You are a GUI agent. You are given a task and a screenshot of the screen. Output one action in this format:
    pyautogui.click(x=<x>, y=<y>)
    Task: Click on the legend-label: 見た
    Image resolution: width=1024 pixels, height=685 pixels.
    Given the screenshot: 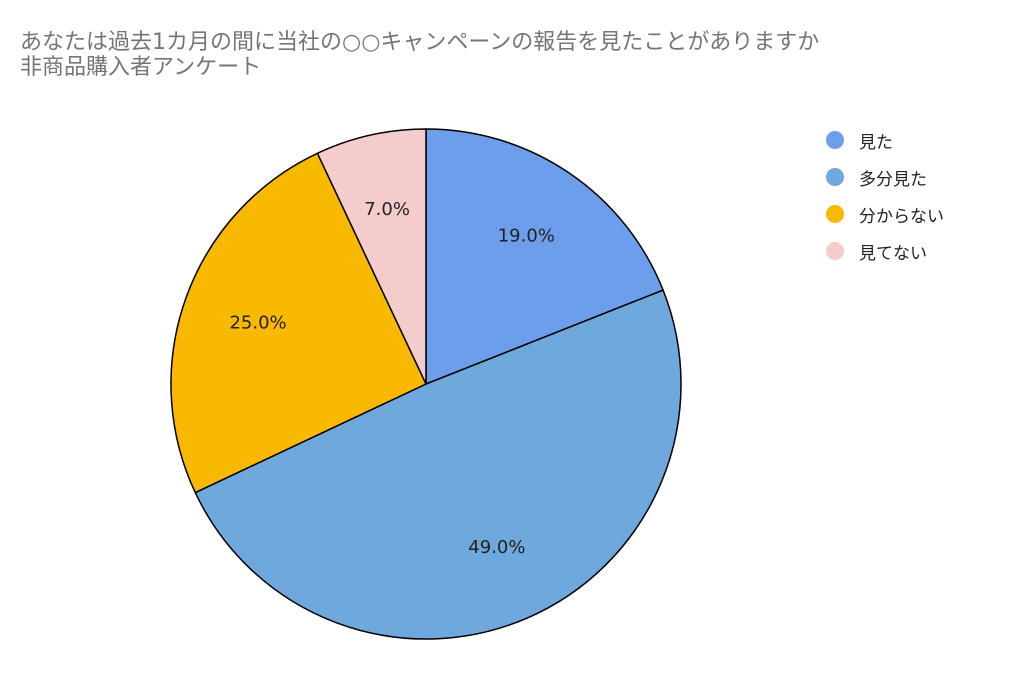 What is the action you would take?
    pyautogui.click(x=876, y=142)
    